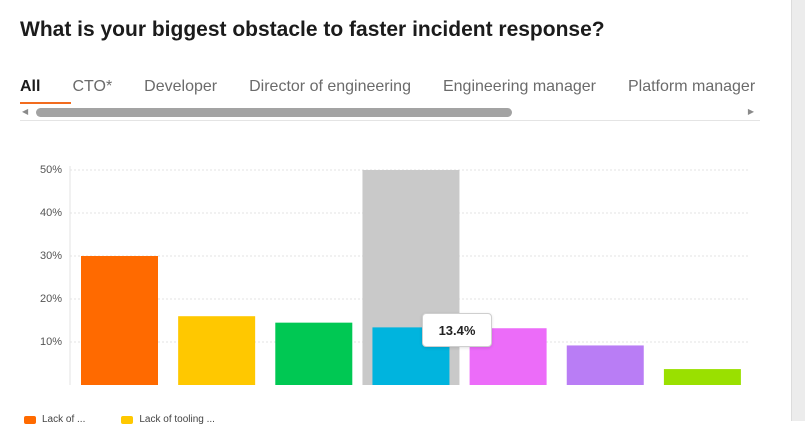  I want to click on y-tick-label: 20%, so click(50, 299).